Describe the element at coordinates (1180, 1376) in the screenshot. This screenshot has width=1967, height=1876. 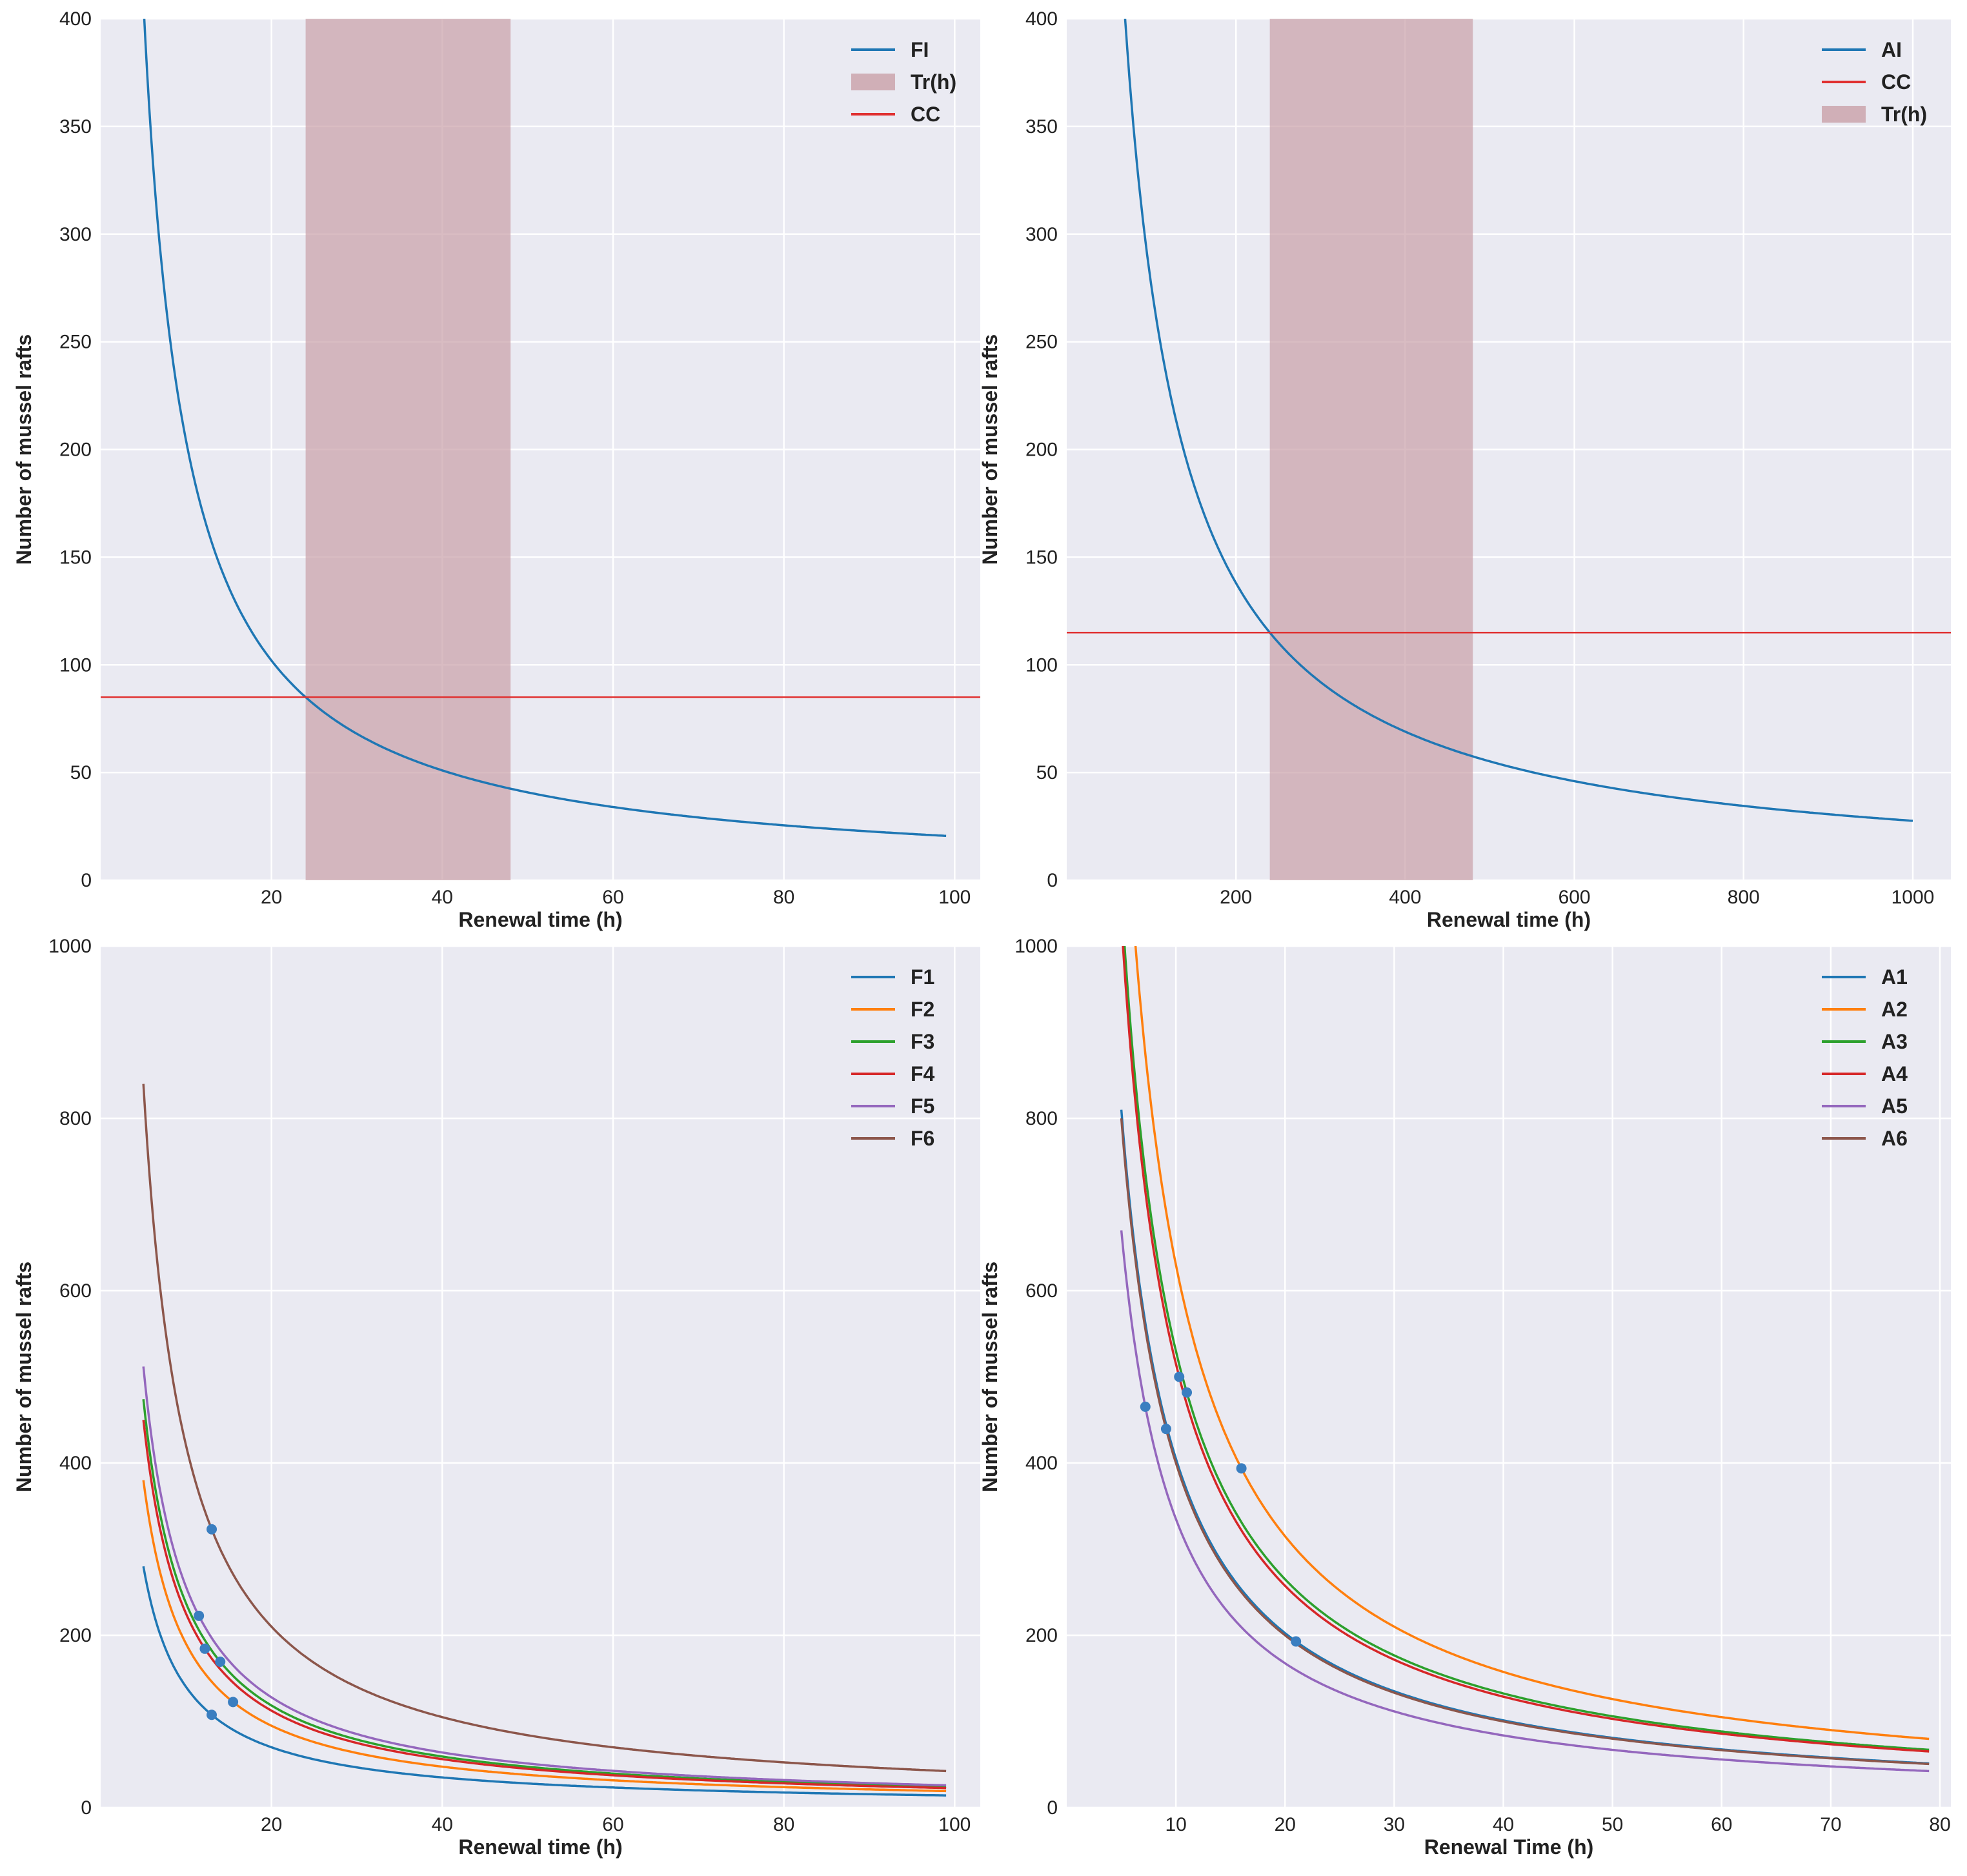
I see `series-a4-point` at that location.